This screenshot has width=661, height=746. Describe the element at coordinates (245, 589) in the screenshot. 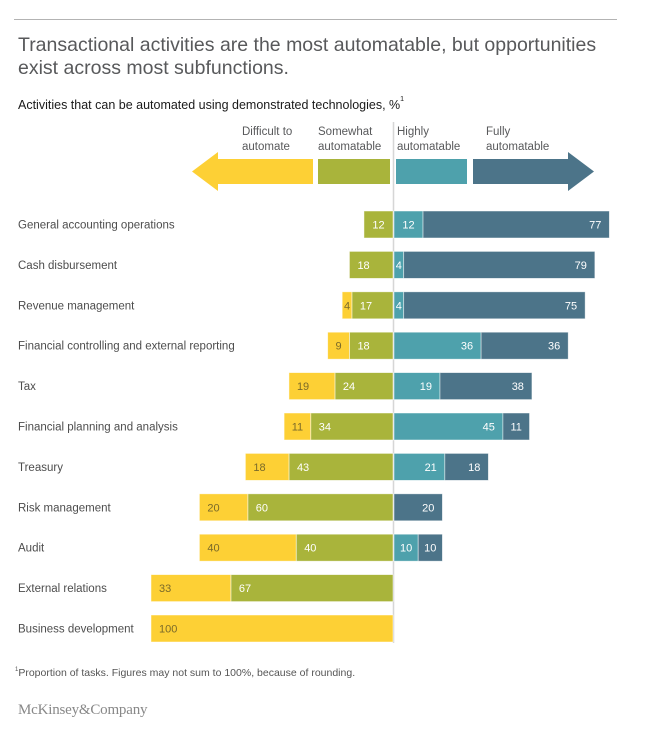

I see `bar-label-somewhat: 67` at that location.